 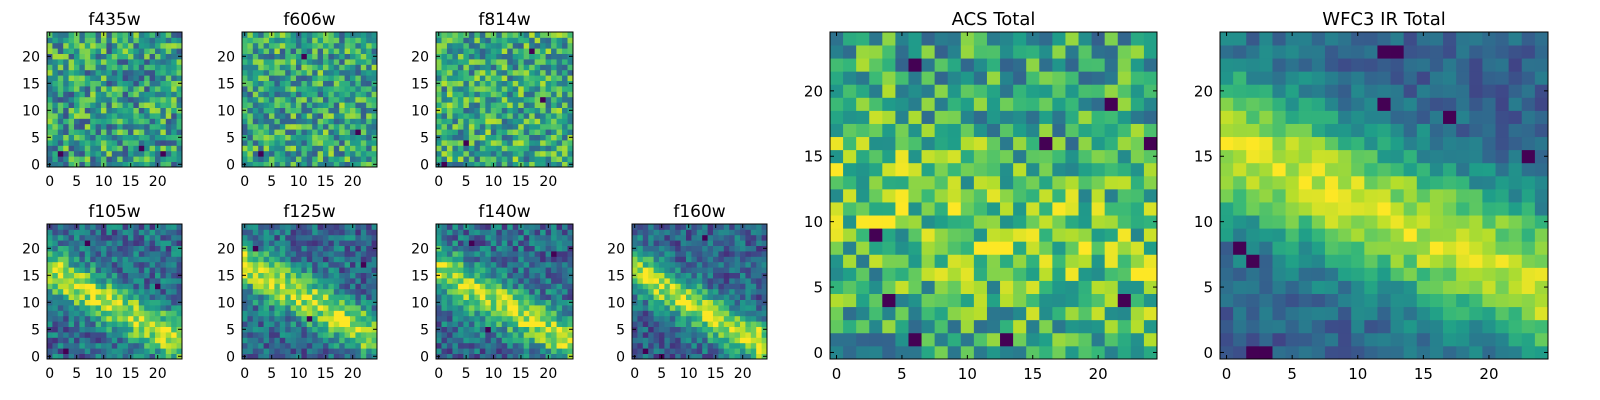 What do you see at coordinates (114, 212) in the screenshot?
I see `panel-title: f105w` at bounding box center [114, 212].